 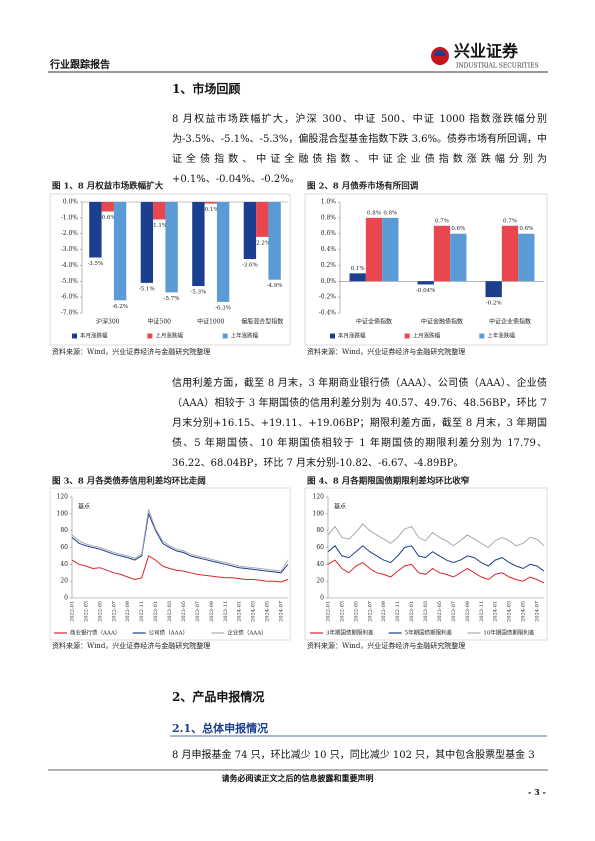 What do you see at coordinates (70, 217) in the screenshot?
I see `y-tick-label: -1.0%` at bounding box center [70, 217].